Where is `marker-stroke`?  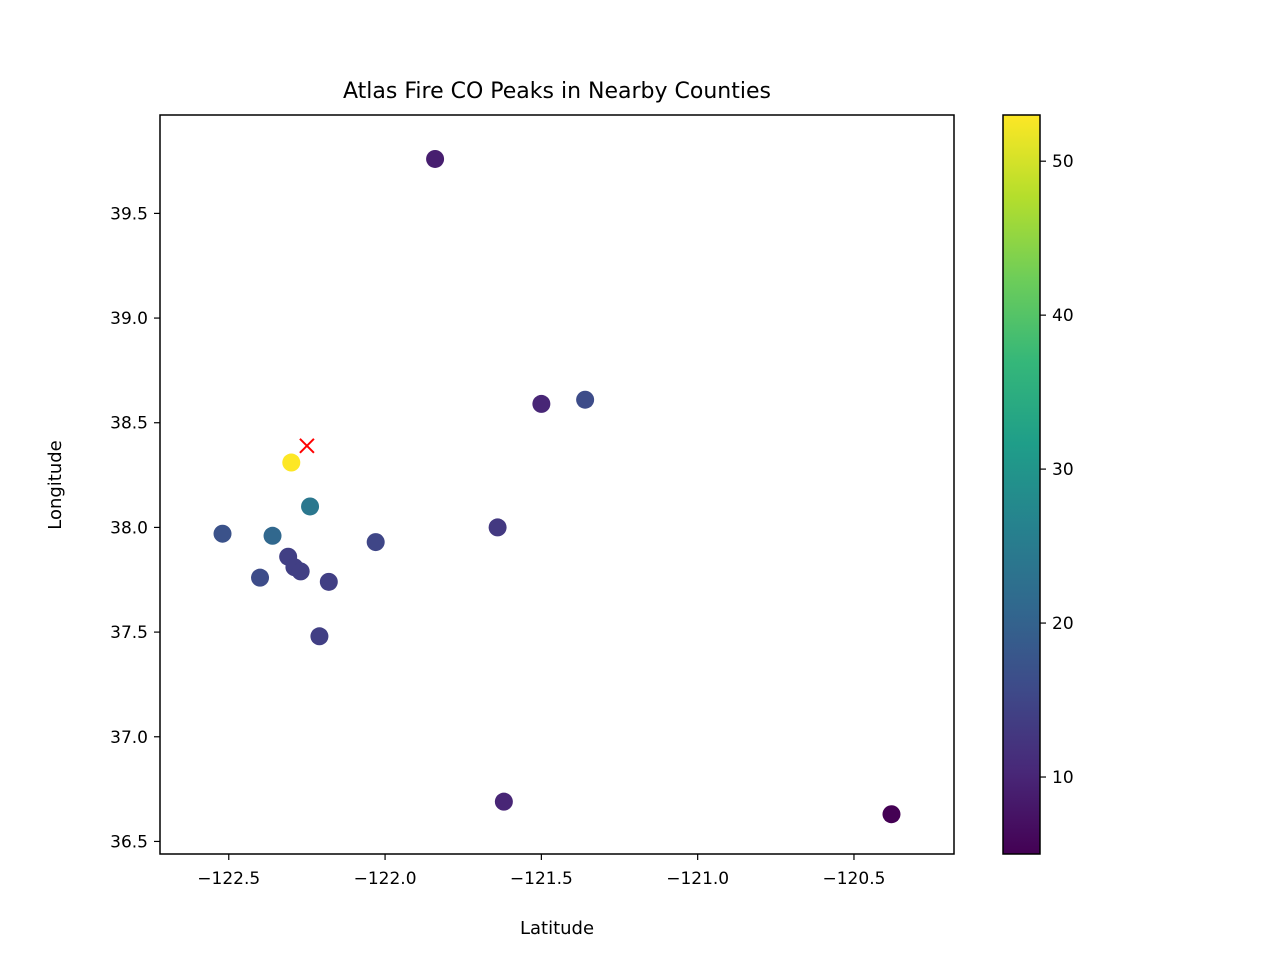 marker-stroke is located at coordinates (307, 446).